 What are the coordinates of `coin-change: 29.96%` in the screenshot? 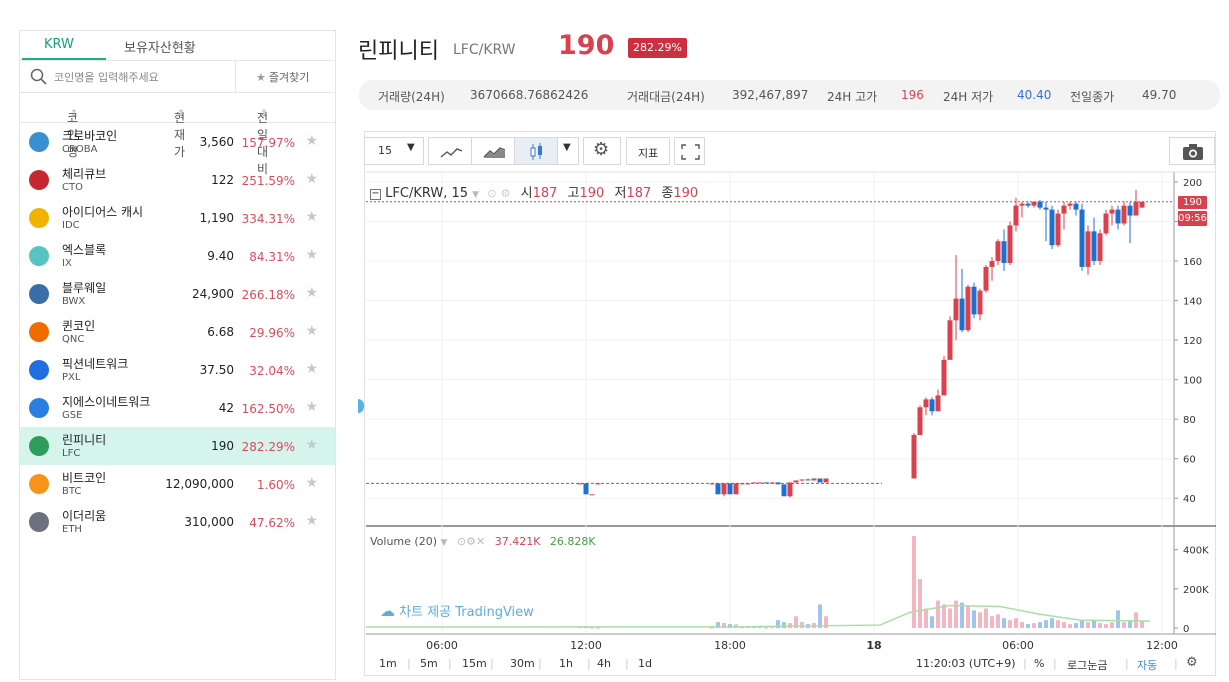 It's located at (272, 333).